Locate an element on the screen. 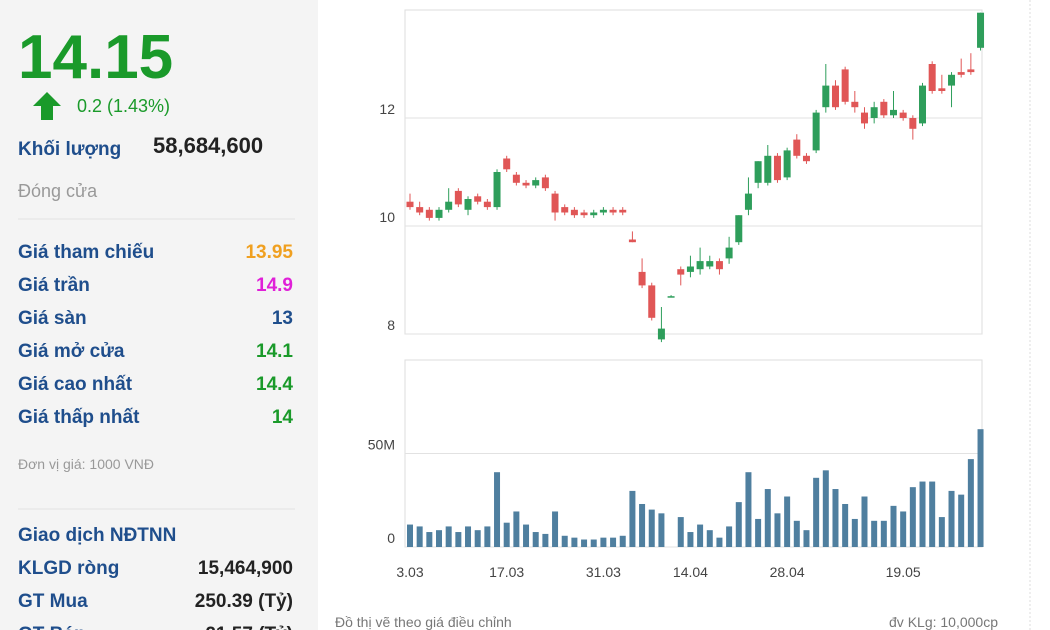 The width and height of the screenshot is (1050, 630). volume-unit-note: đv KLg: 10,000cp is located at coordinates (943, 622).